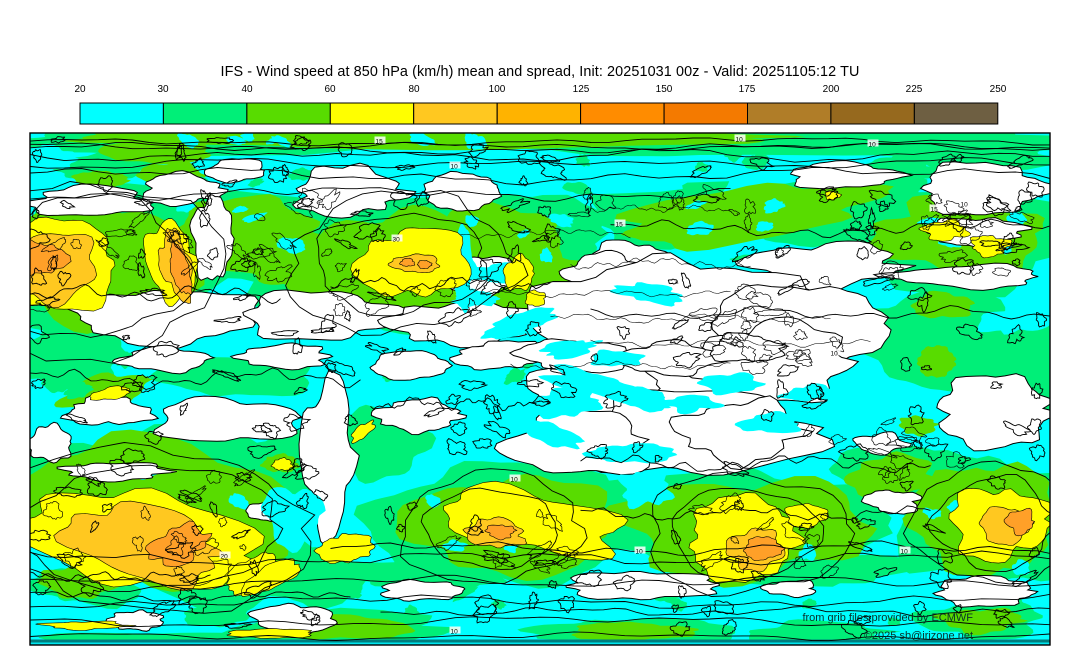 The image size is (1080, 658). What do you see at coordinates (225, 557) in the screenshot?
I see `svg-text: 20` at bounding box center [225, 557].